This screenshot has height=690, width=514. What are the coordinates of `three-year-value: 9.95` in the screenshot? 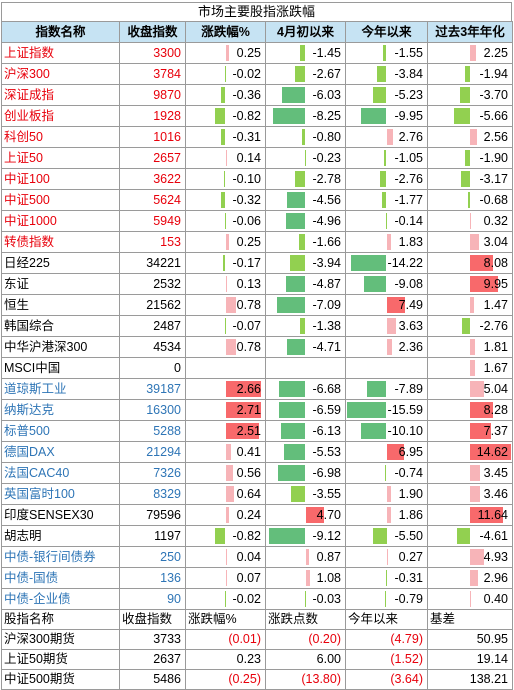 It's located at (496, 284).